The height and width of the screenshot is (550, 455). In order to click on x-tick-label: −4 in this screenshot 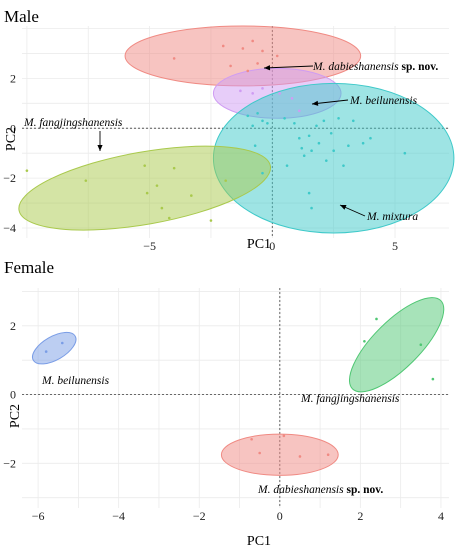, I will do `click(118, 516)`.